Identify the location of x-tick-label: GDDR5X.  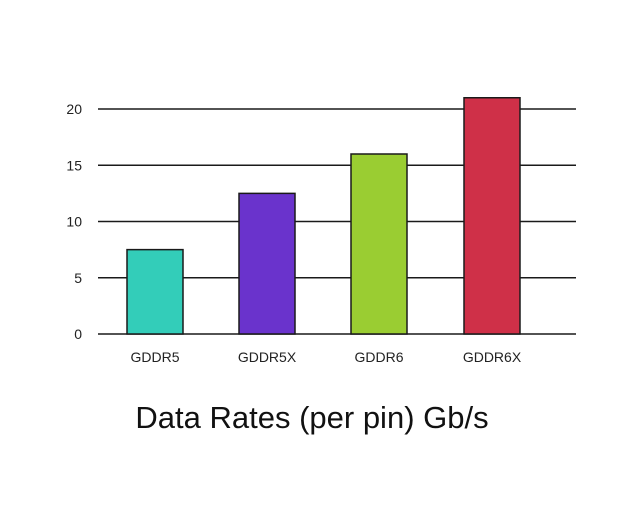
(267, 357).